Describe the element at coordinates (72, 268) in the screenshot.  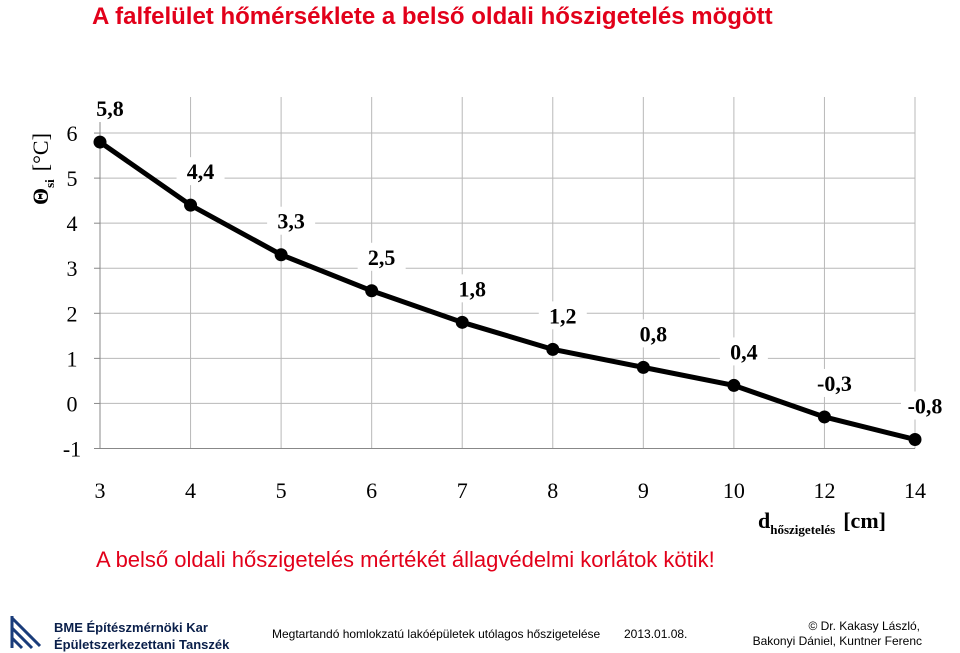
I see `y-tick-label: 3` at that location.